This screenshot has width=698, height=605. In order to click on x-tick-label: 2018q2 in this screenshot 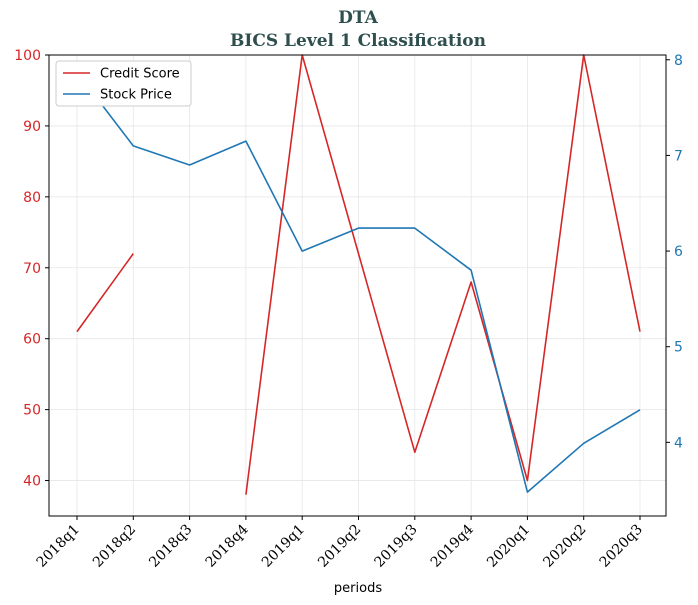, I will do `click(114, 546)`.